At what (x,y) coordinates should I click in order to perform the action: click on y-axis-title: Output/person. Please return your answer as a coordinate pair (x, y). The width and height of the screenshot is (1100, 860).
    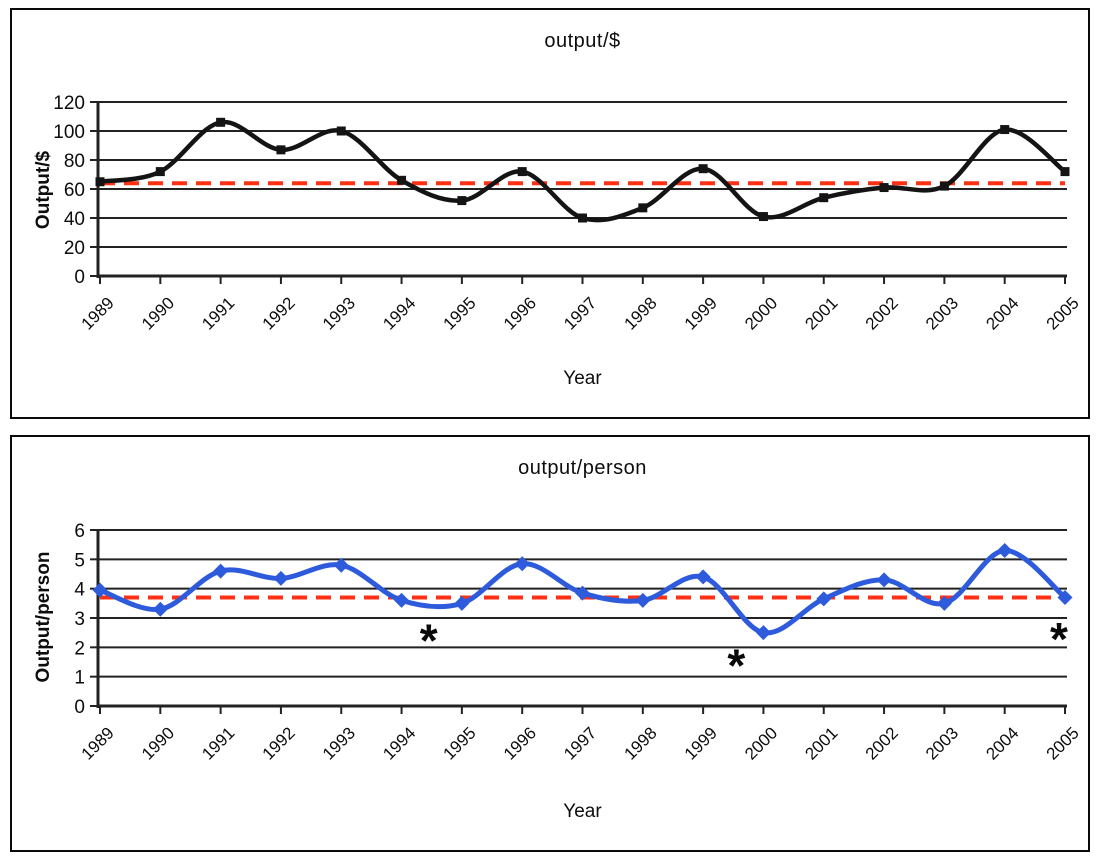
    Looking at the image, I should click on (43, 617).